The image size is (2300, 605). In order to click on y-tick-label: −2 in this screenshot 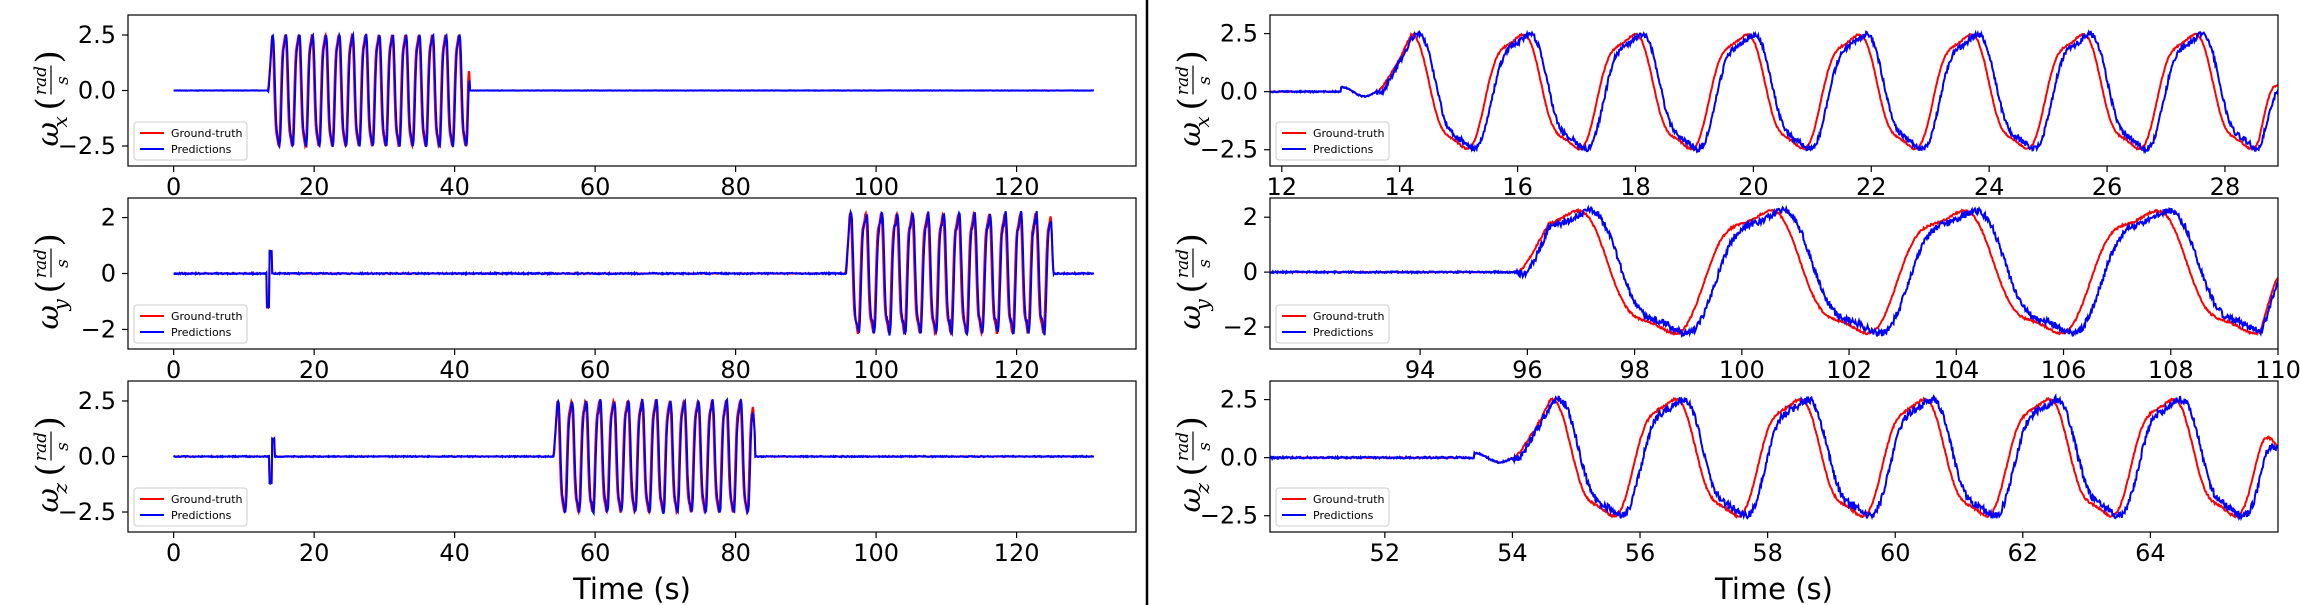, I will do `click(98, 329)`.